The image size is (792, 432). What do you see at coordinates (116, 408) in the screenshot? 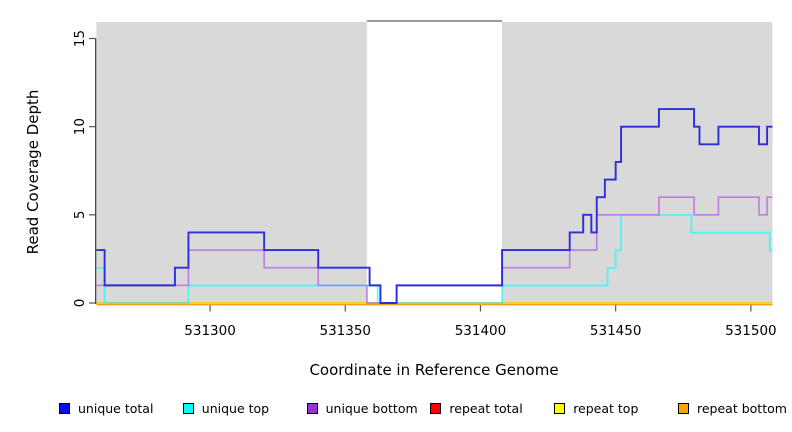
I see `legend-label-unique-total: unique total` at bounding box center [116, 408].